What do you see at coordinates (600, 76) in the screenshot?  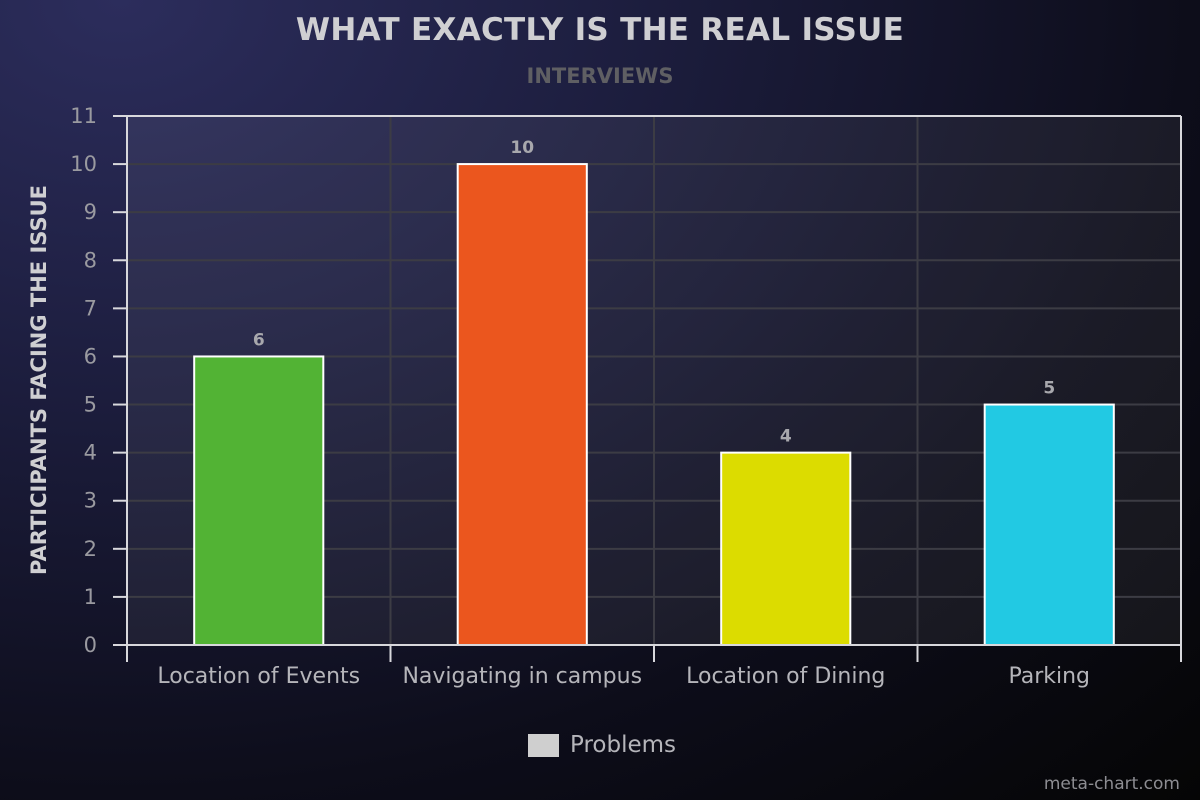 I see `chart-subtitle: INTERVIEWS` at bounding box center [600, 76].